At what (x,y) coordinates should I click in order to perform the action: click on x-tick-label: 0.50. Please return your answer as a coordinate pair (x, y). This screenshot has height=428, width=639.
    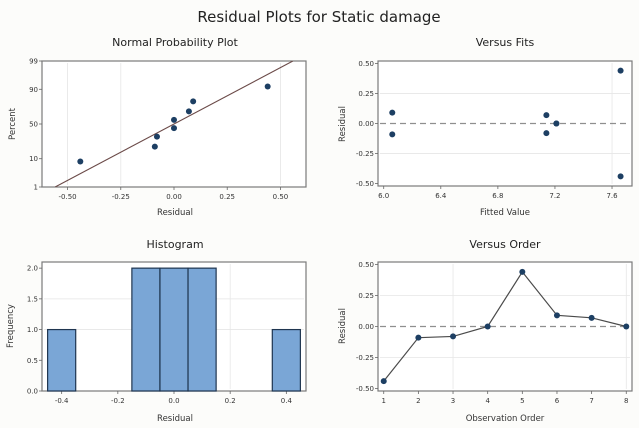
    Looking at the image, I should click on (281, 197).